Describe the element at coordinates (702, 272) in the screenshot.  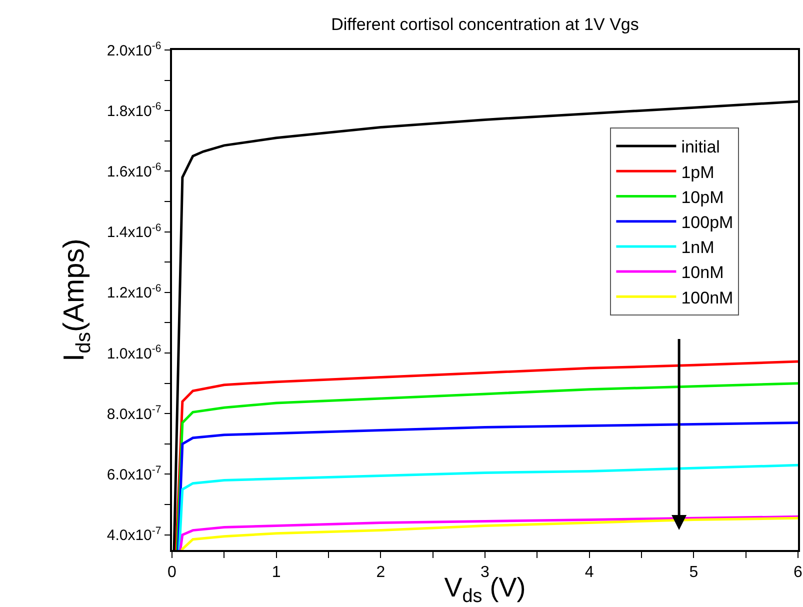
I see `legend-label: 10nM` at that location.